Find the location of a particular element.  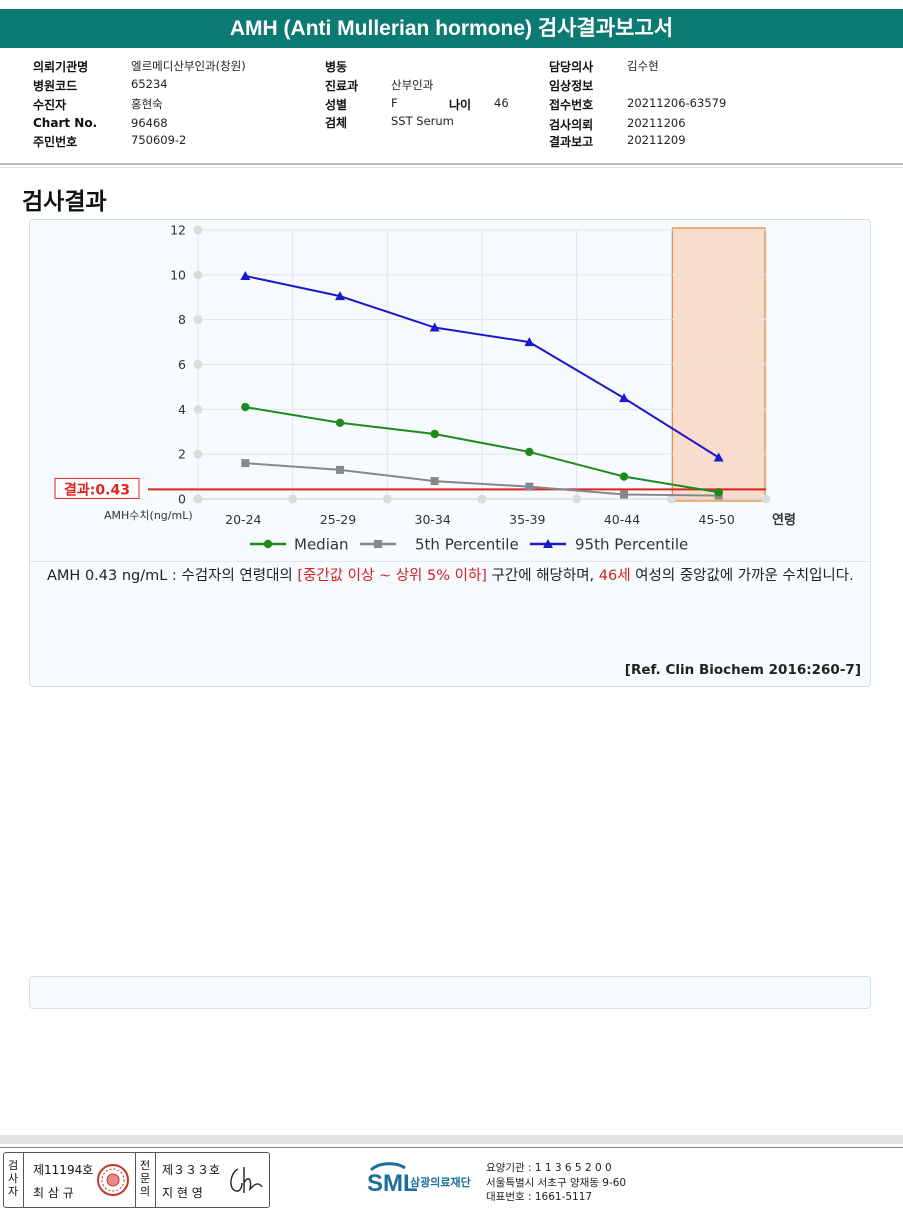

inspector-label: 검사자 is located at coordinates (13, 1178).